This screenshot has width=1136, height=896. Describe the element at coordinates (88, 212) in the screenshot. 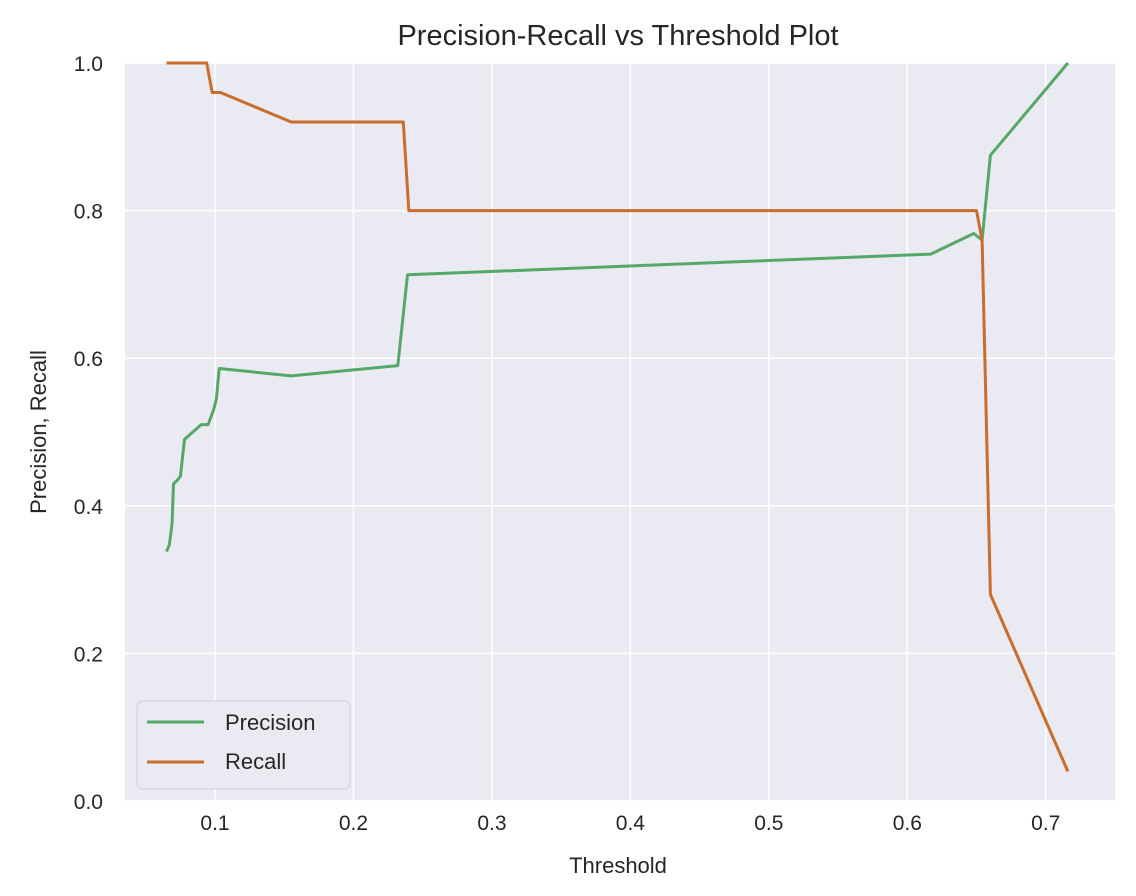

I see `y-tick-label: 0.8` at that location.